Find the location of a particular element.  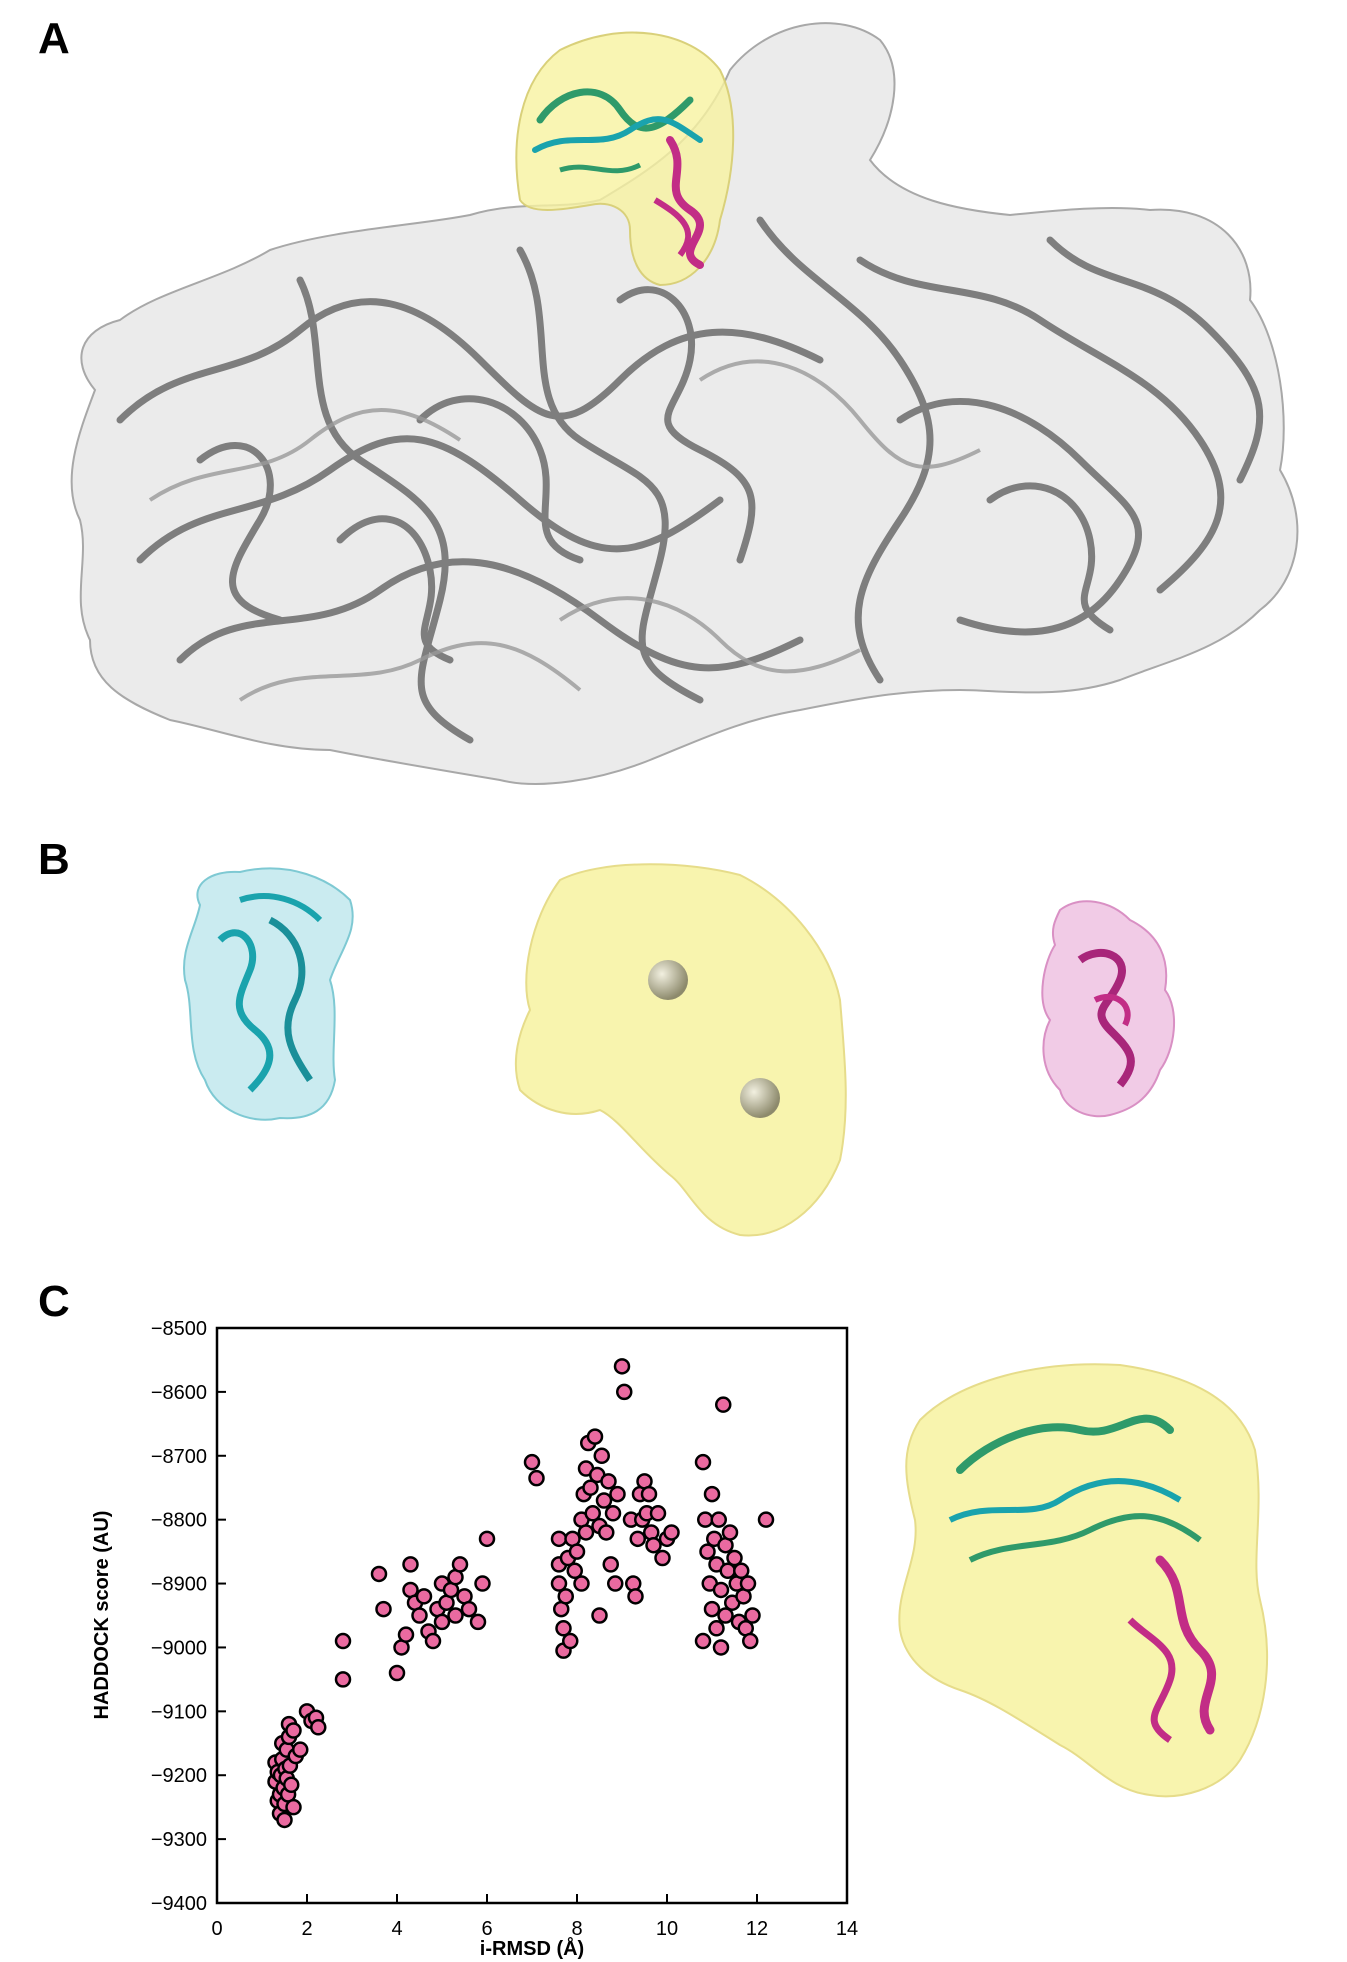

x-tick-label: 4 is located at coordinates (396, 1929).